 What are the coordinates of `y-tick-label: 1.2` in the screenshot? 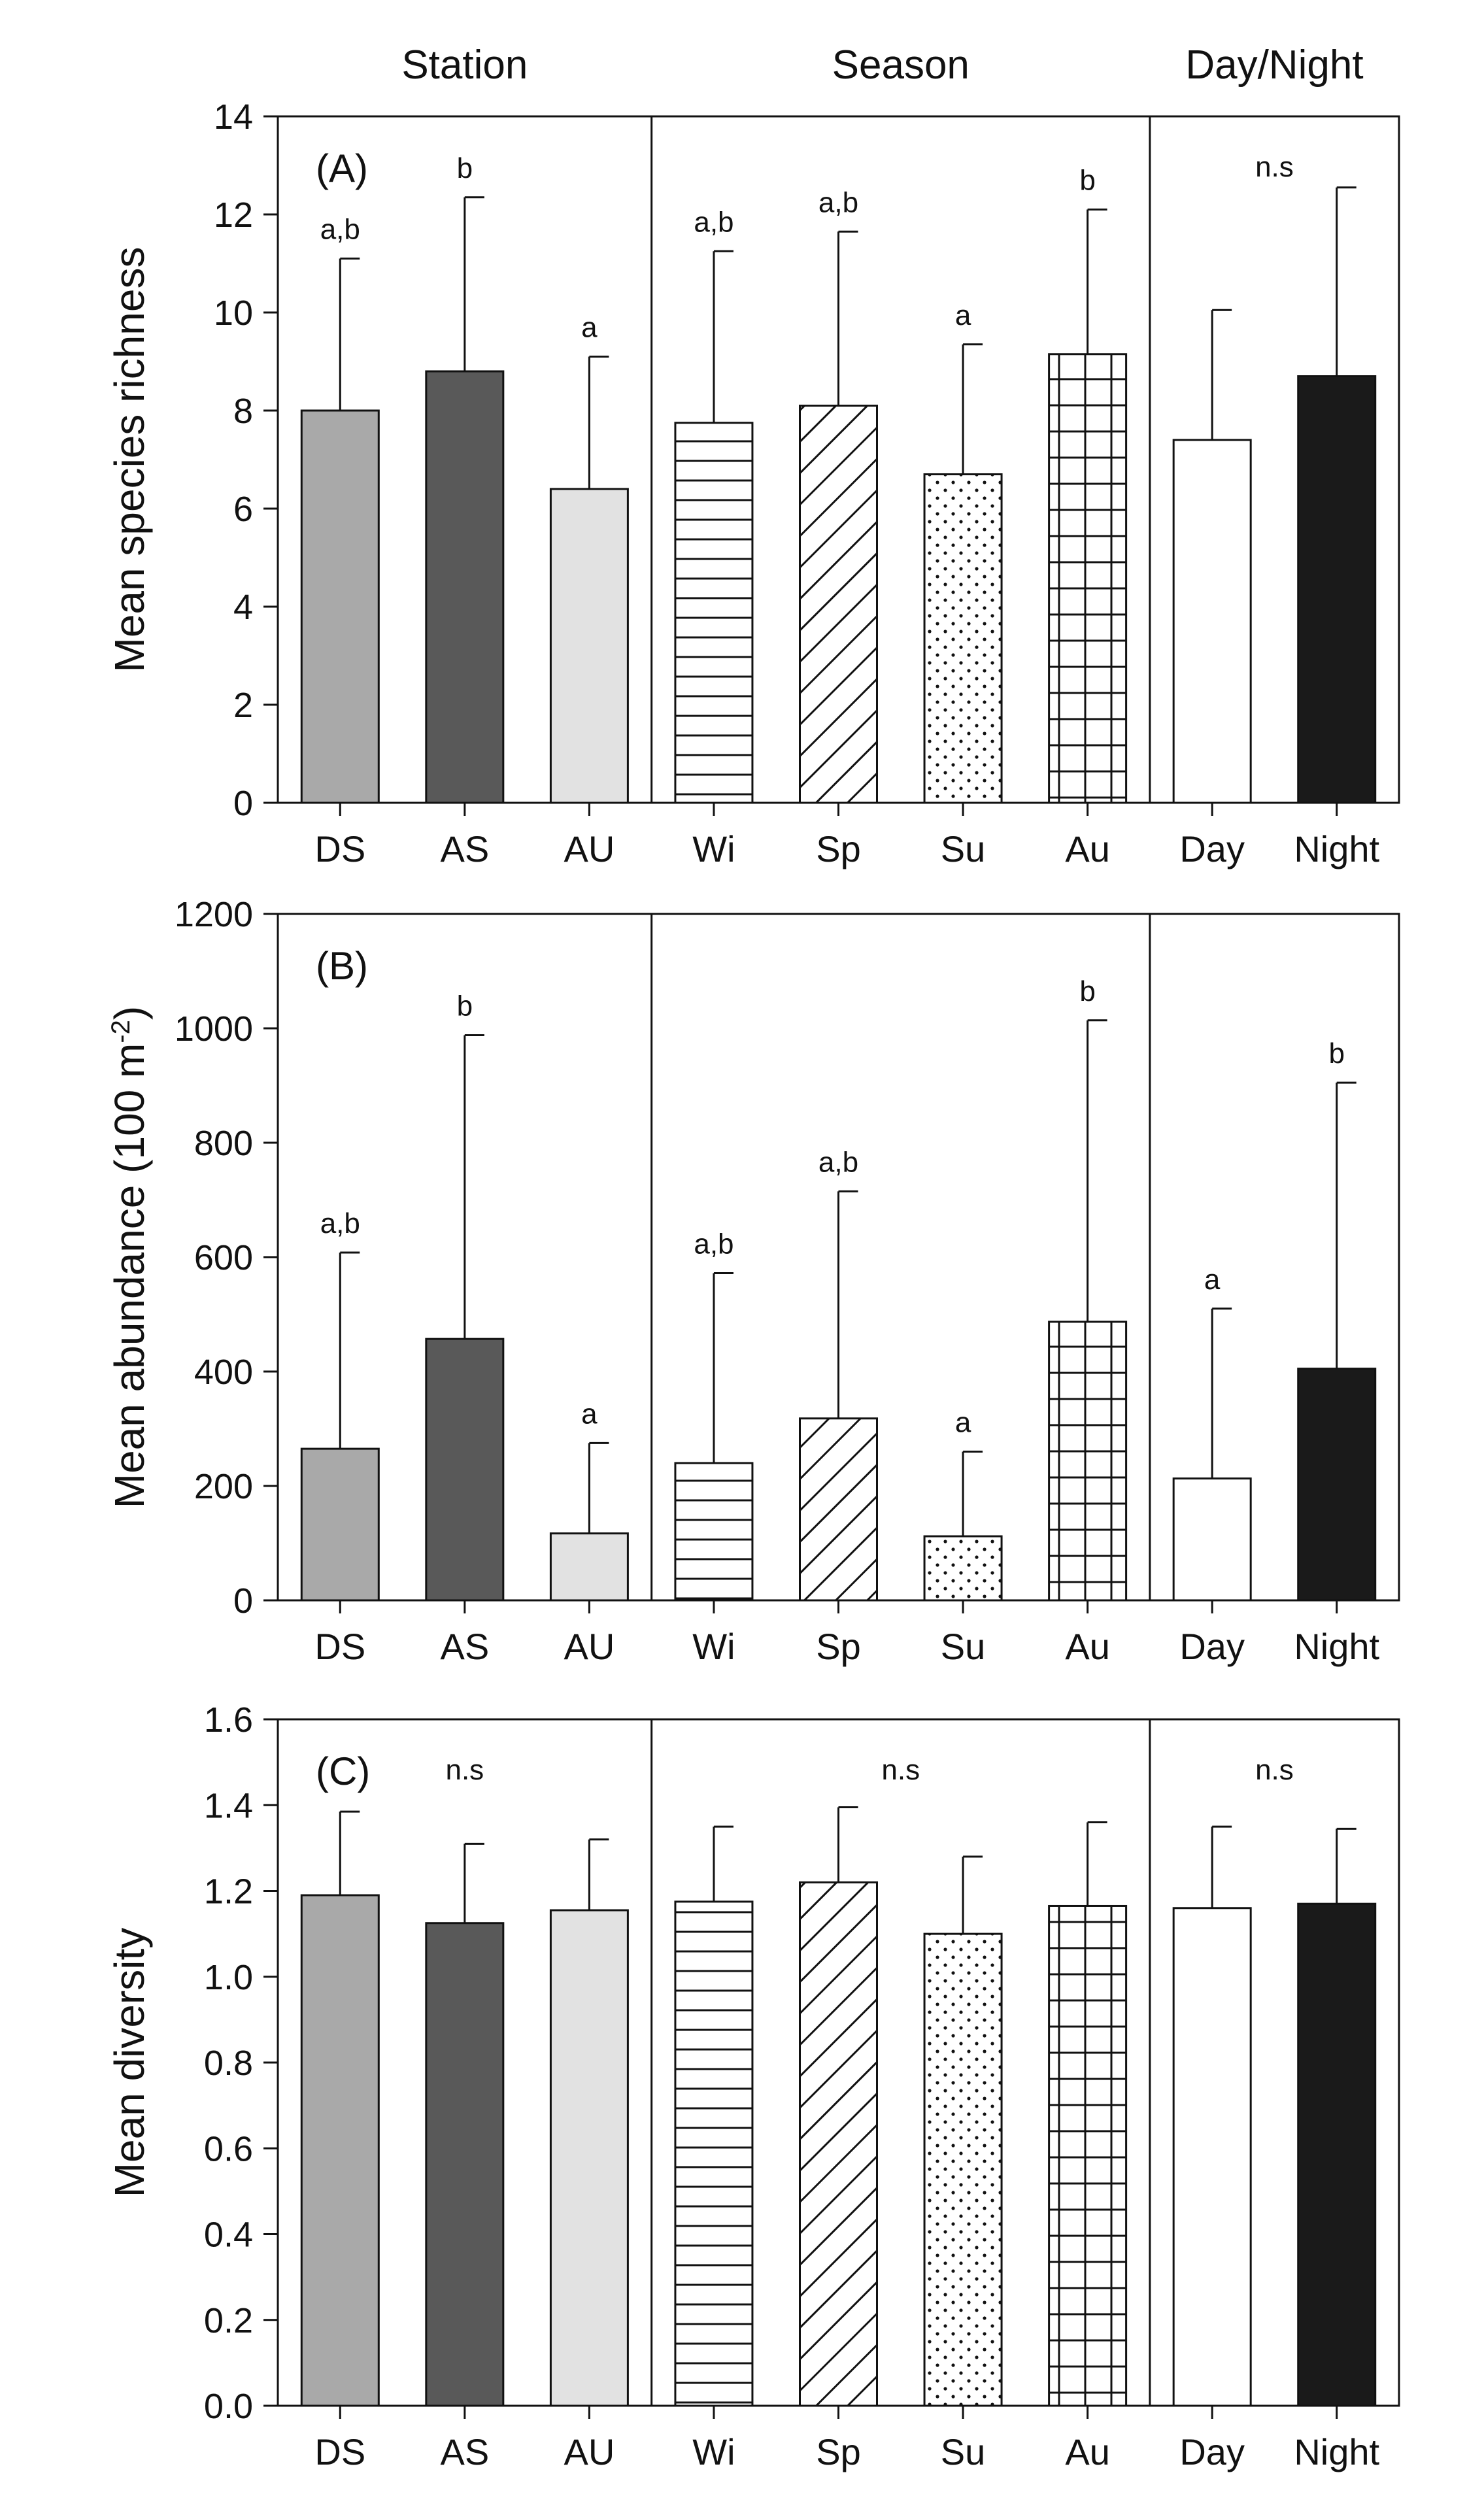 It's located at (229, 1892).